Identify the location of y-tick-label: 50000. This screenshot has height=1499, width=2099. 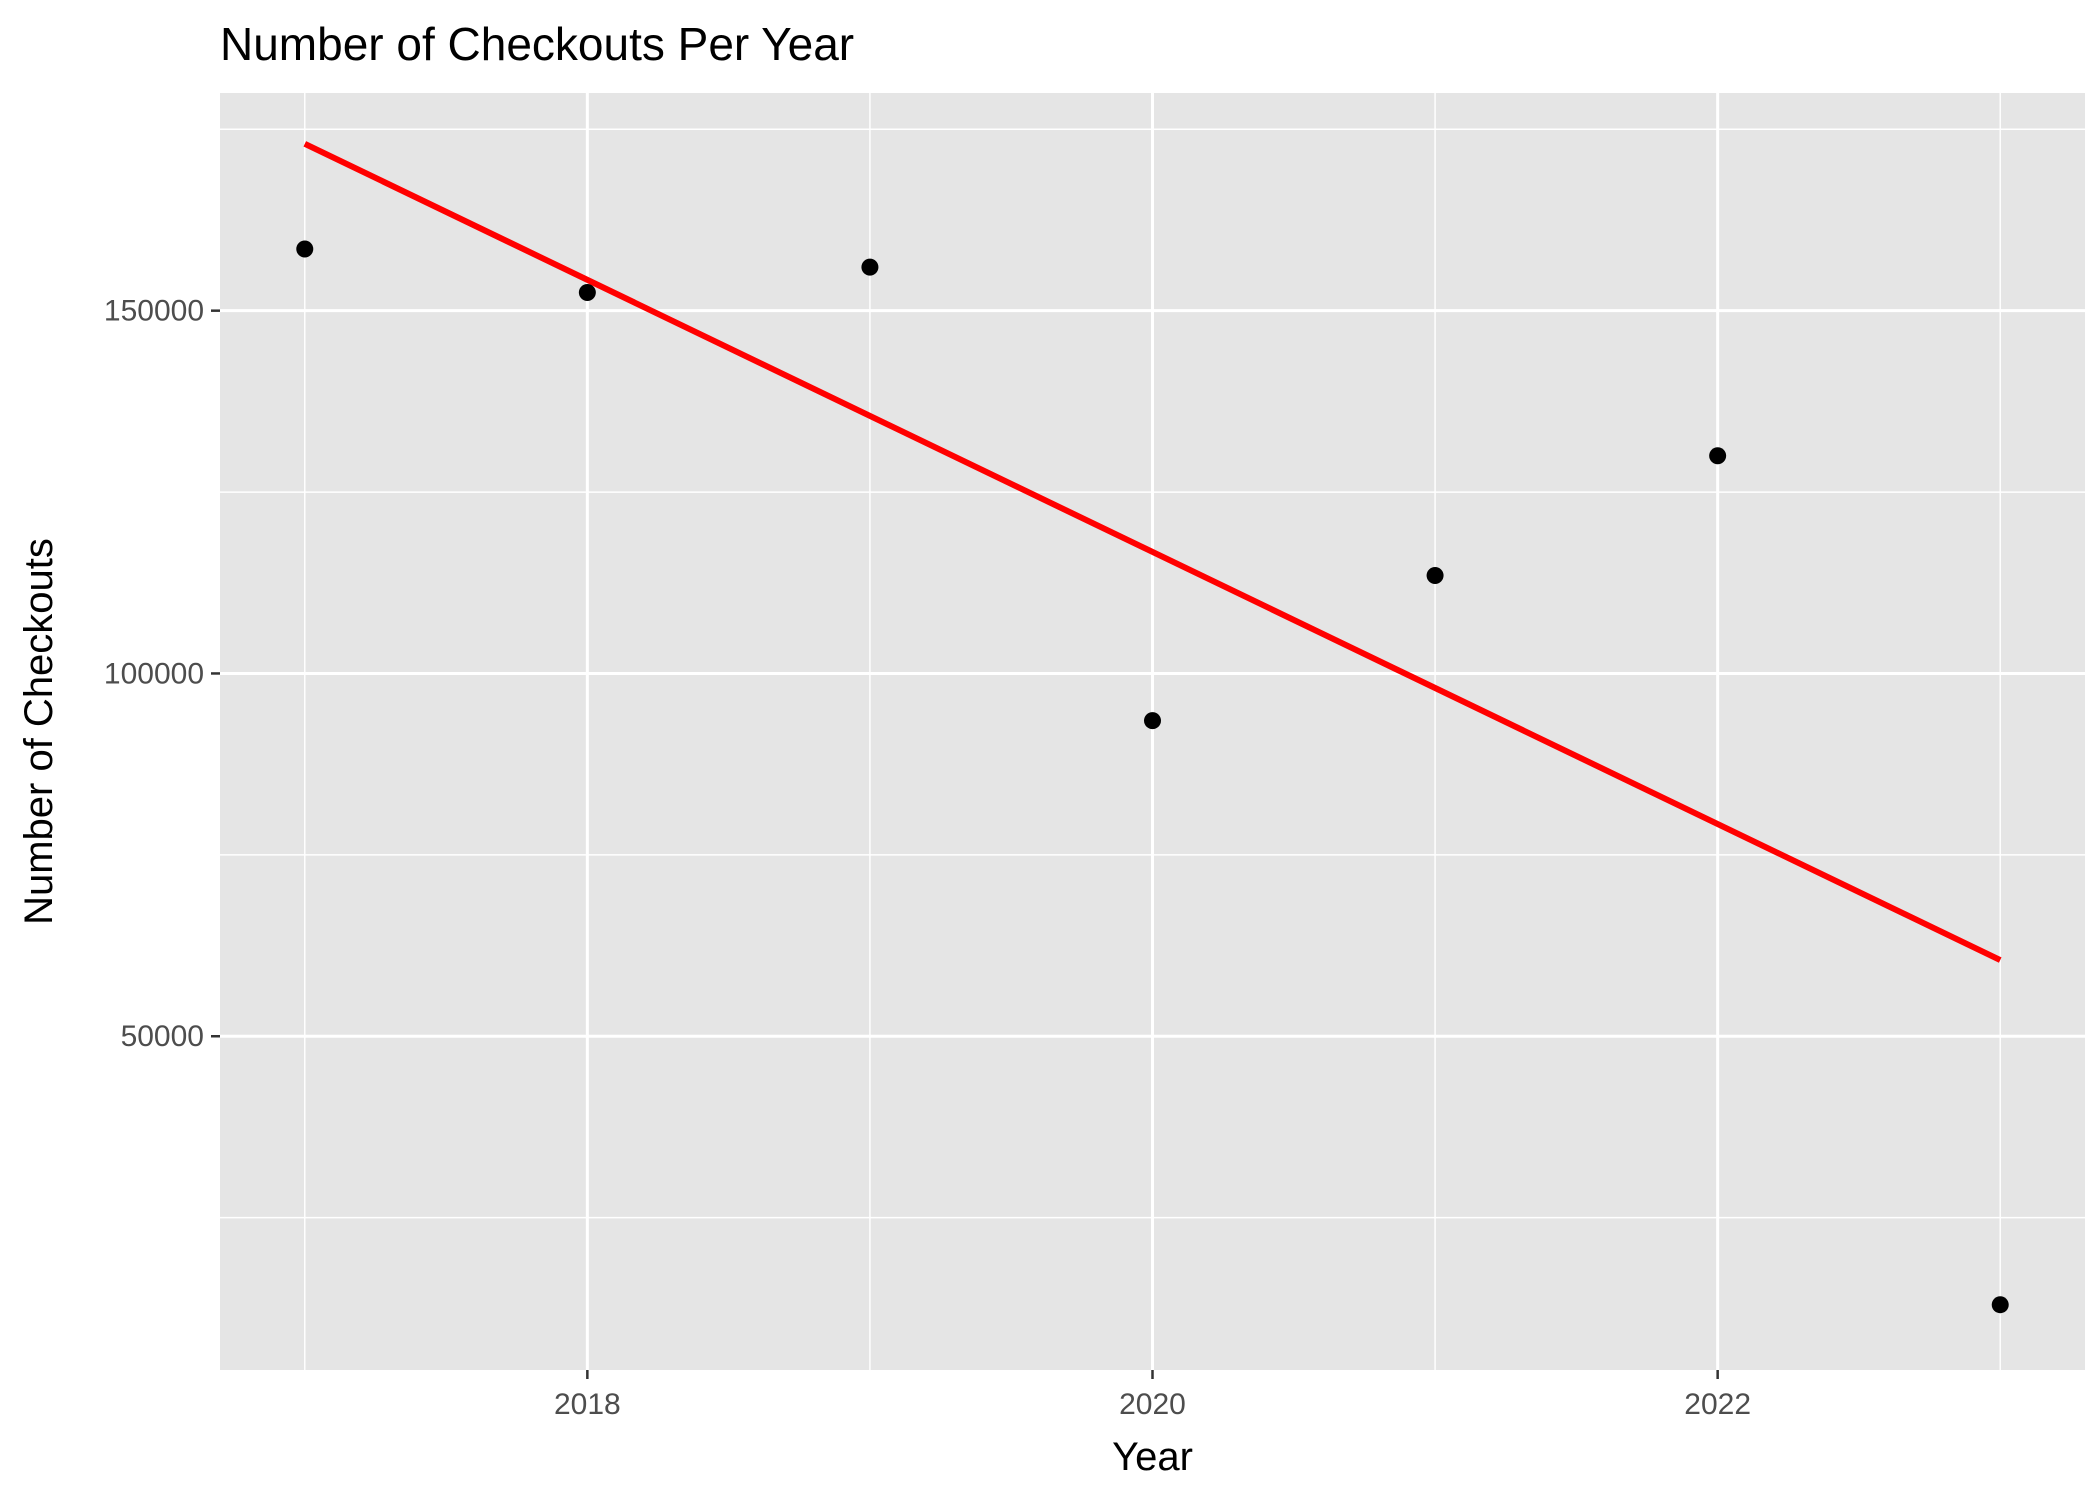
(162, 1036).